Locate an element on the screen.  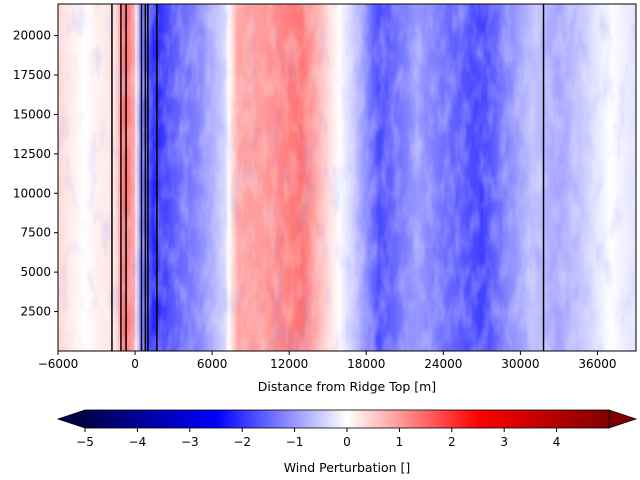
colorbar-ticks: −5 −4 −3 −2 −1 0 1 2 3 4 is located at coordinates (318, 438).